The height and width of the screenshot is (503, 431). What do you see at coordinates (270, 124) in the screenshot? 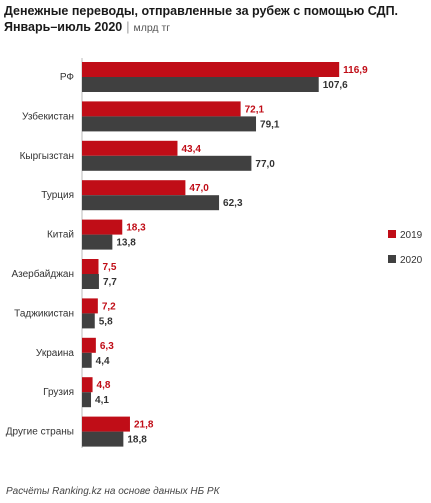
I see `value-label-2020: 79,1` at bounding box center [270, 124].